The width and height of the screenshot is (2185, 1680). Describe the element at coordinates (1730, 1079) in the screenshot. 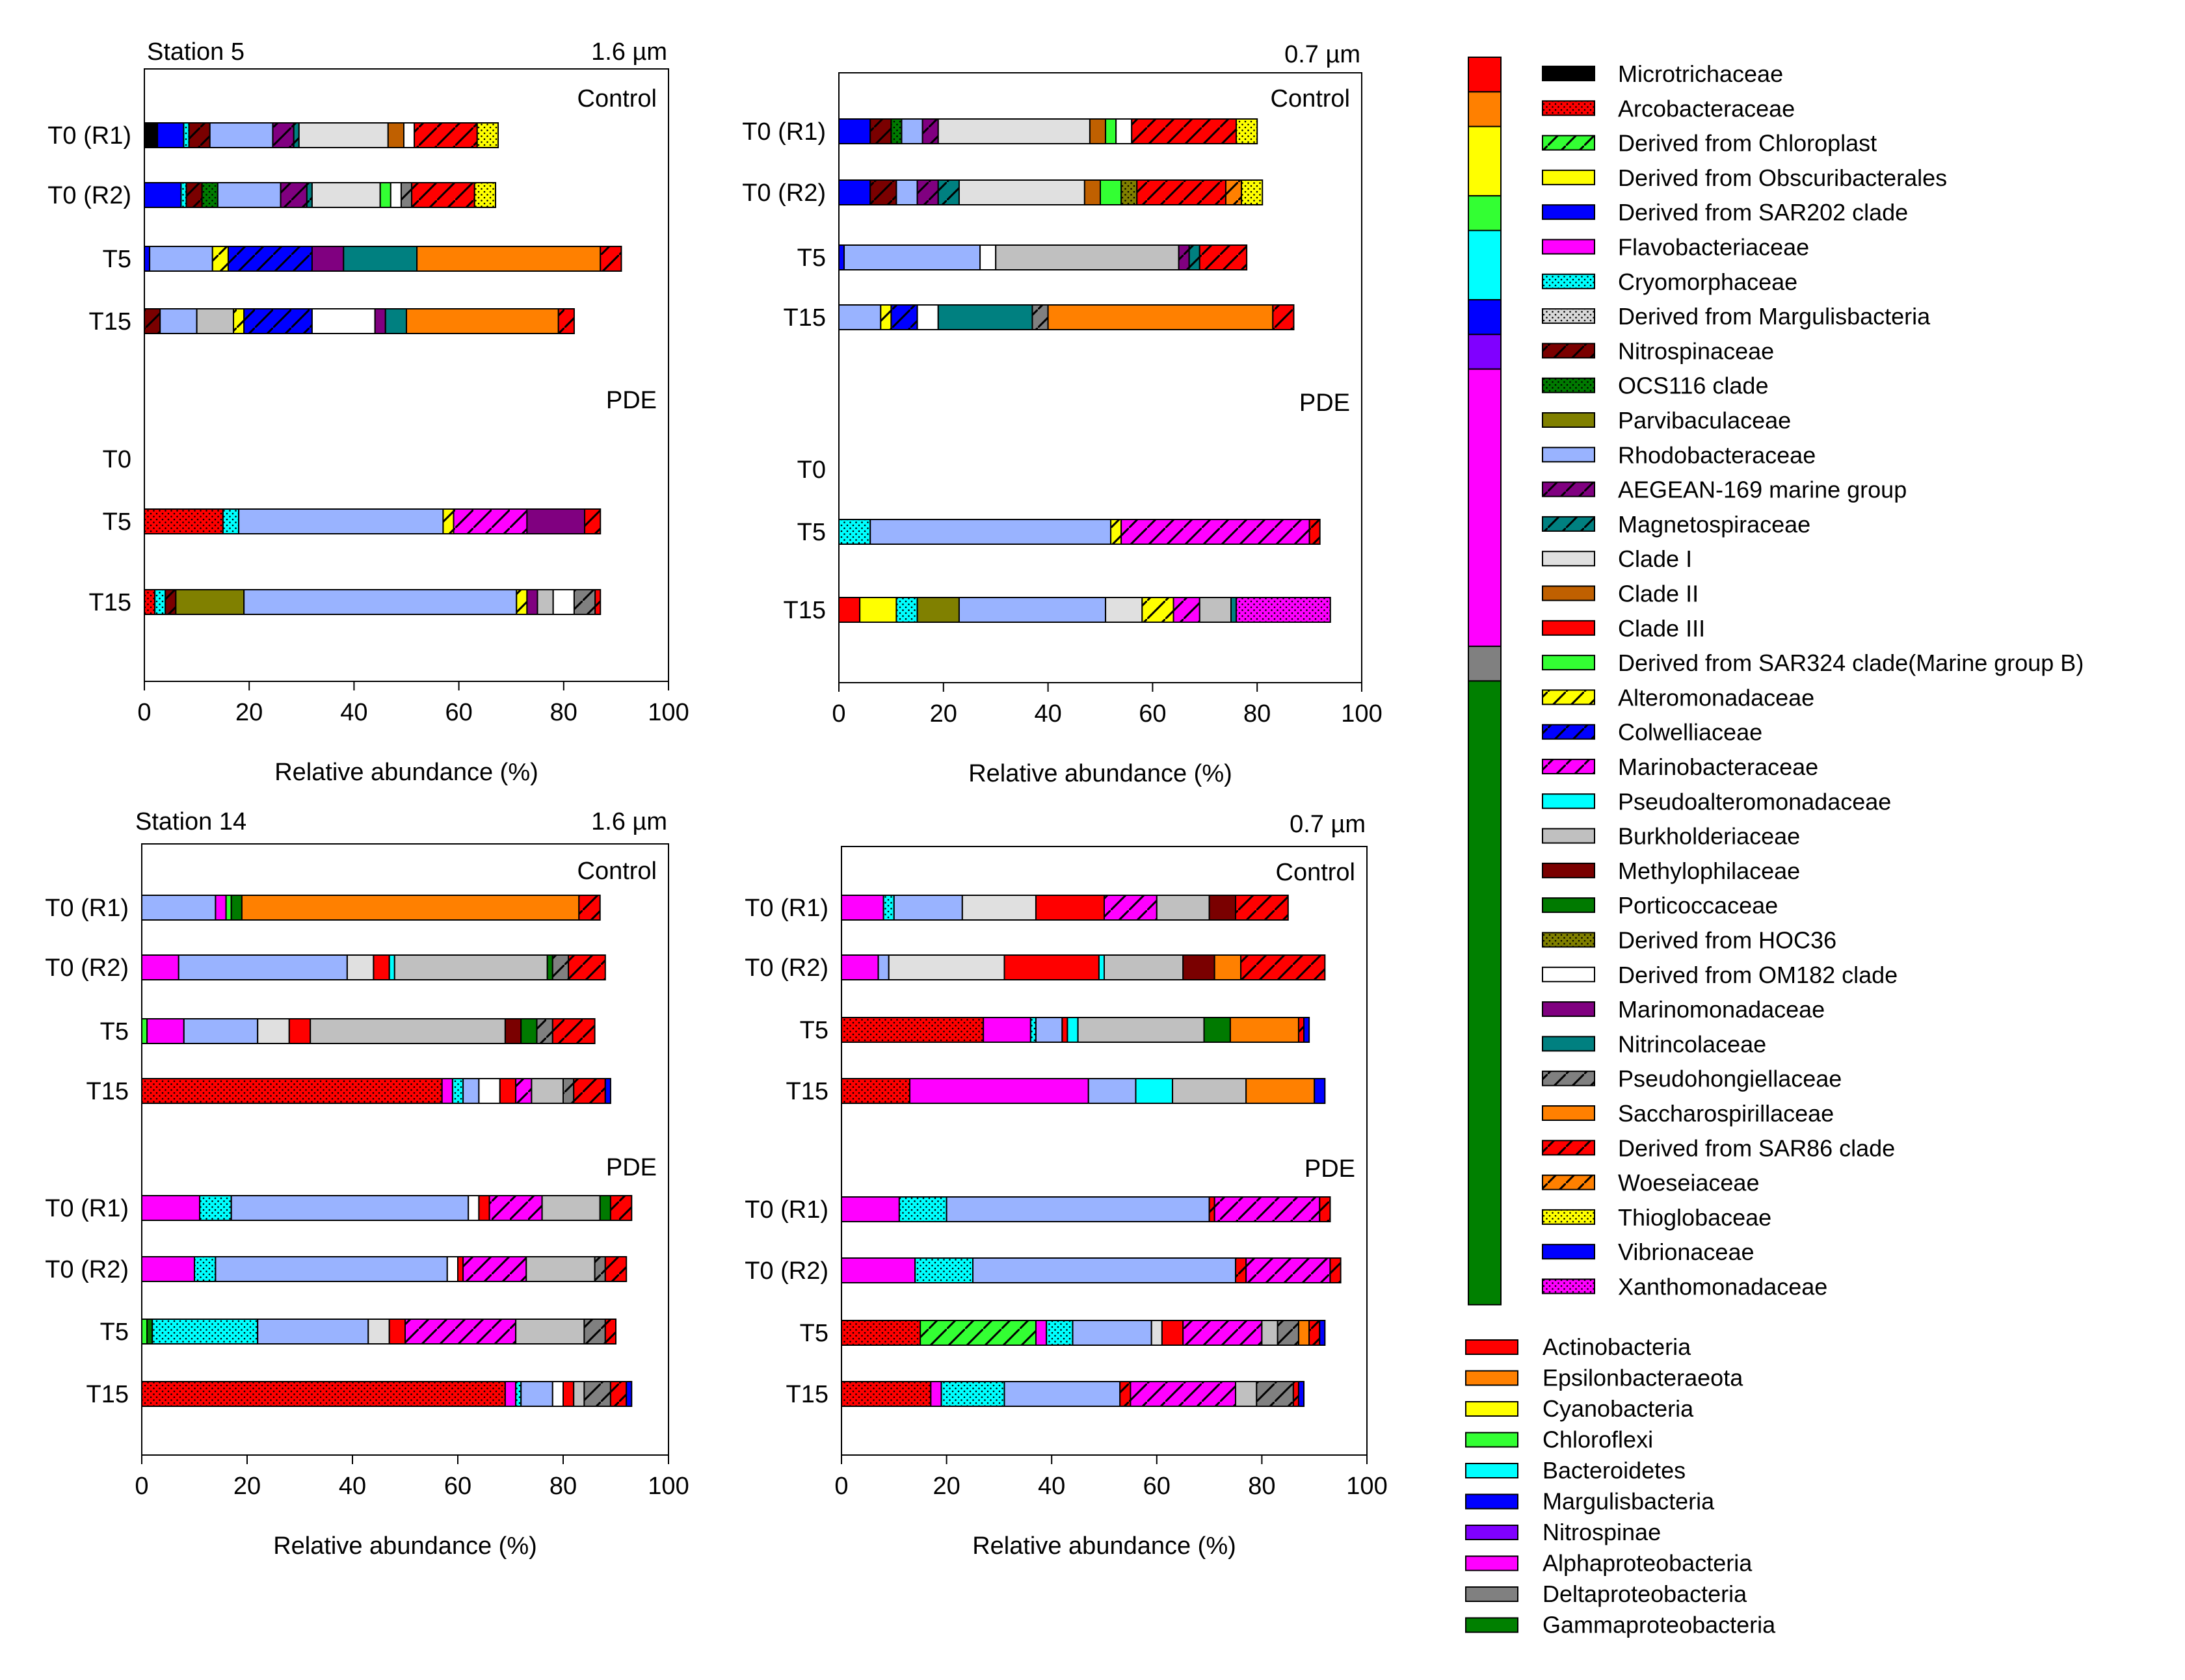

I see `legend-label: Pseudohongiellaceae` at that location.